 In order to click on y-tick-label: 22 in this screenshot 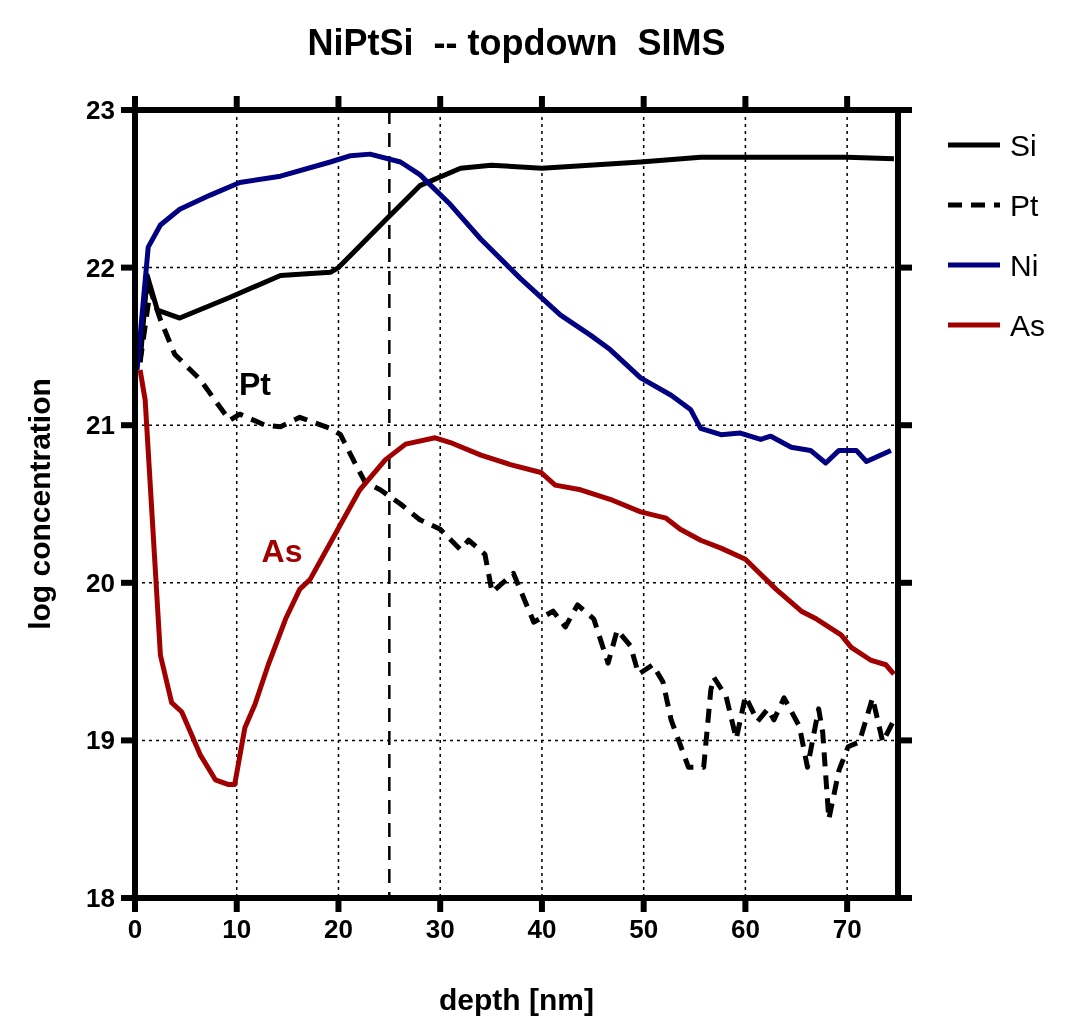, I will do `click(100, 267)`.